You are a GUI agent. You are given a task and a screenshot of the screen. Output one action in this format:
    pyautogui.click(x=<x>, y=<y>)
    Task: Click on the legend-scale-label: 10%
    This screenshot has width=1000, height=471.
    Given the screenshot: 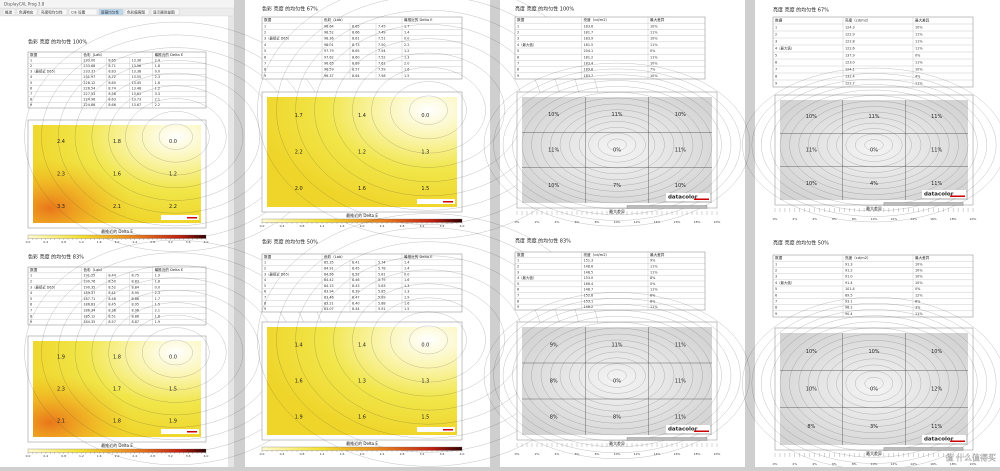 What is the action you would take?
    pyautogui.click(x=874, y=219)
    